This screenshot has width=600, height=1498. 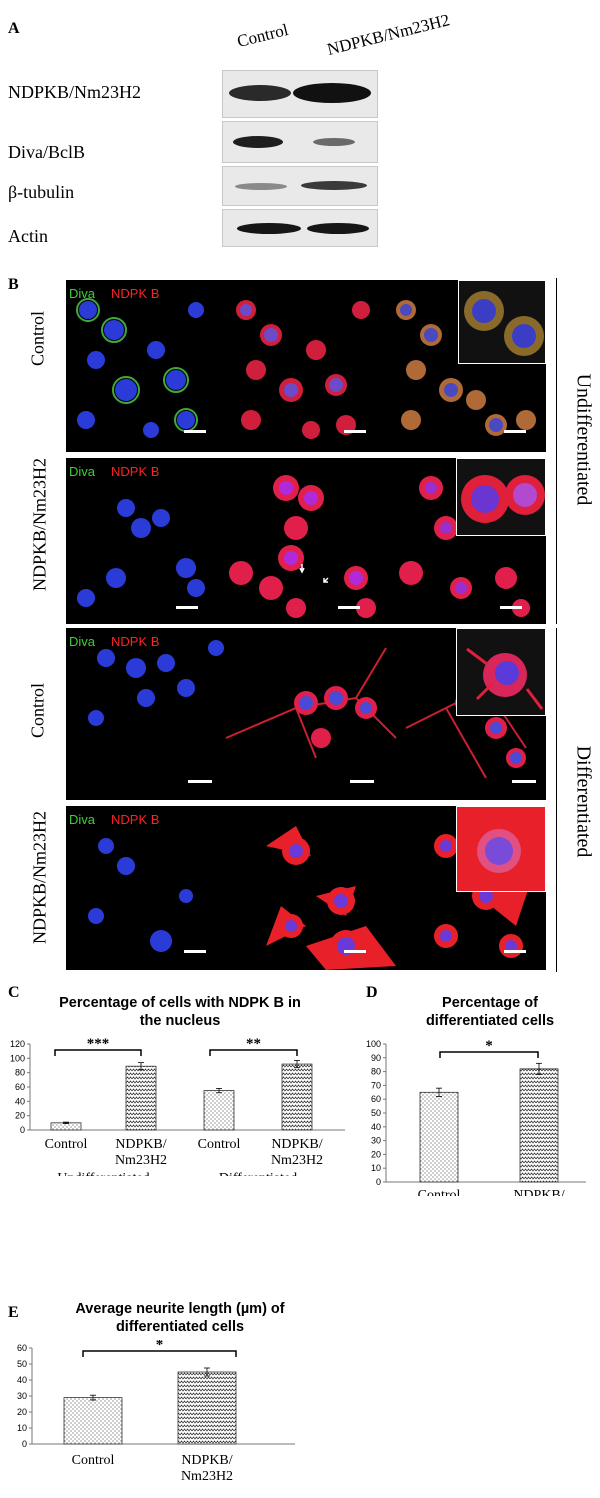 What do you see at coordinates (37, 711) in the screenshot?
I see `row-label-control-diff: Control` at bounding box center [37, 711].